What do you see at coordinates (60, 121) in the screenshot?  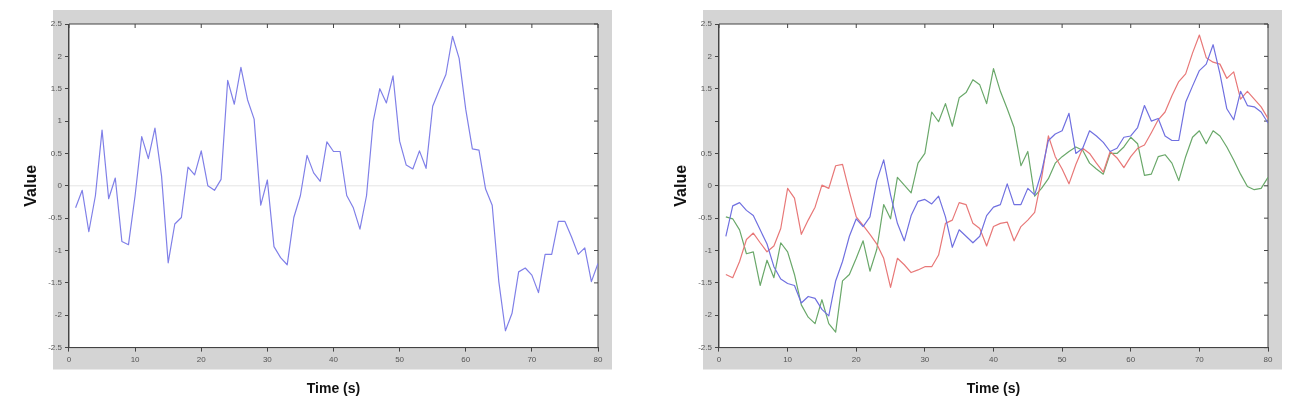 I see `y-tick-label: 1` at bounding box center [60, 121].